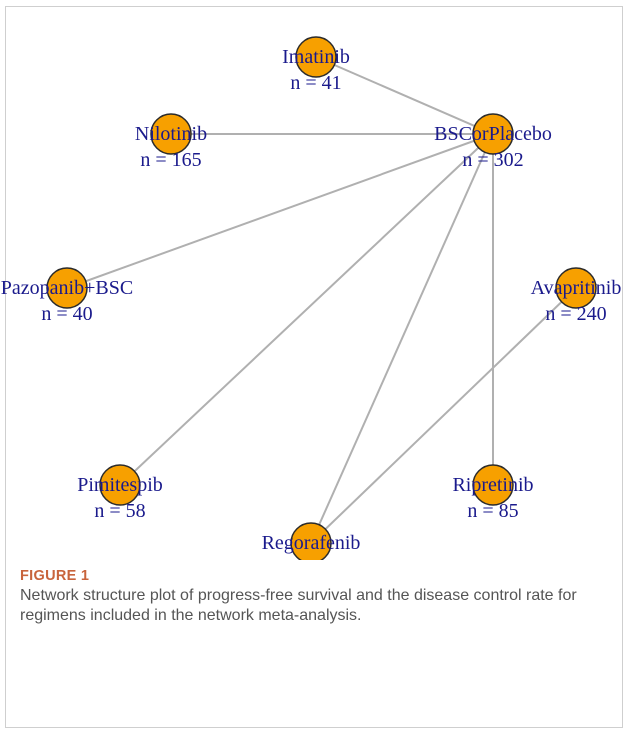  What do you see at coordinates (66, 314) in the screenshot?
I see `node-count-pazopanib: n = 40` at bounding box center [66, 314].